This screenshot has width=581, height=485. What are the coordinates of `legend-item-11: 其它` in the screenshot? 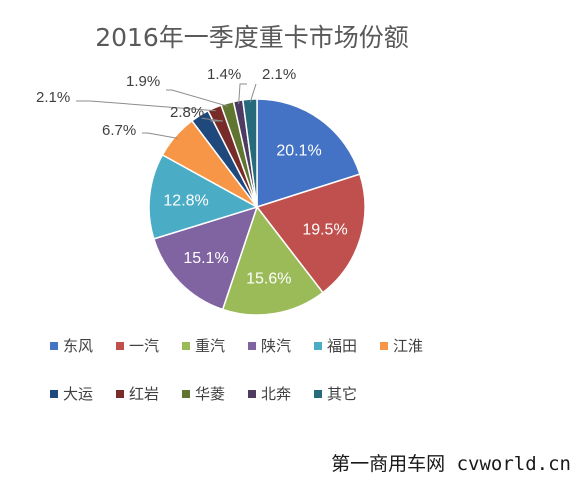 It's located at (335, 394).